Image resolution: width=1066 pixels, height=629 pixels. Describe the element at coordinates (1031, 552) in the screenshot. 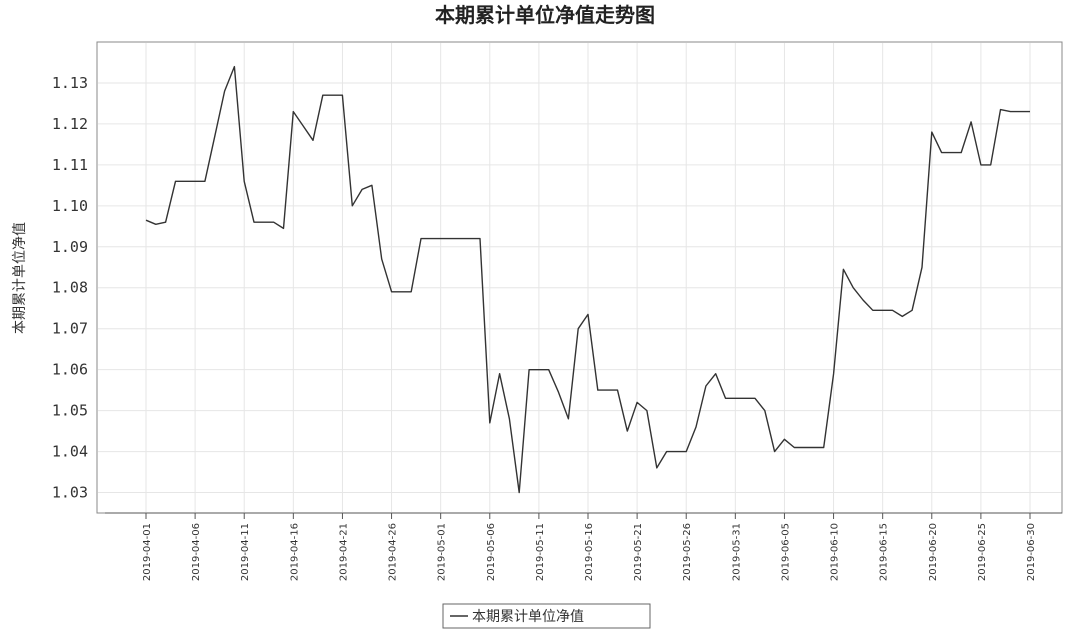

I see `x-tick-label: 2019-06-30` at that location.